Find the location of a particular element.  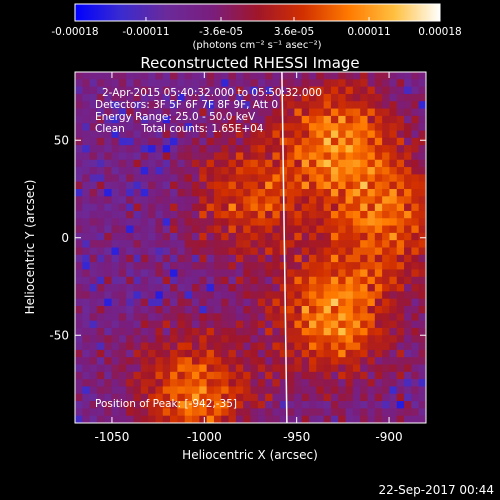

y-tick-label: 0 is located at coordinates (65, 238).